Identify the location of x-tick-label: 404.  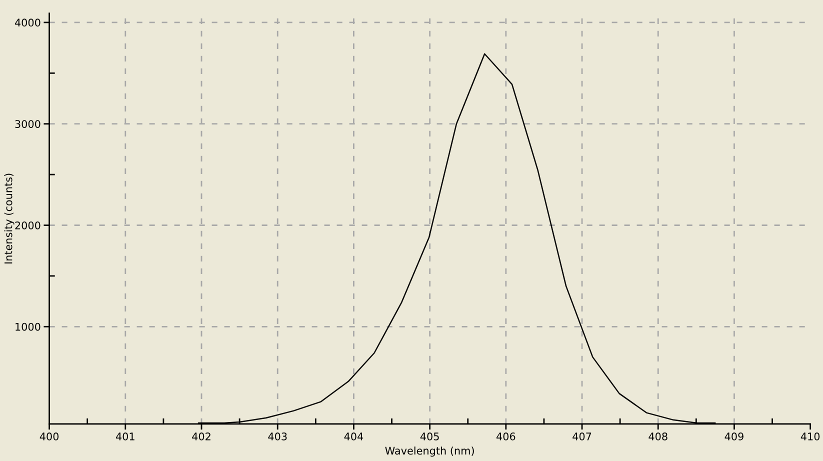
(354, 436).